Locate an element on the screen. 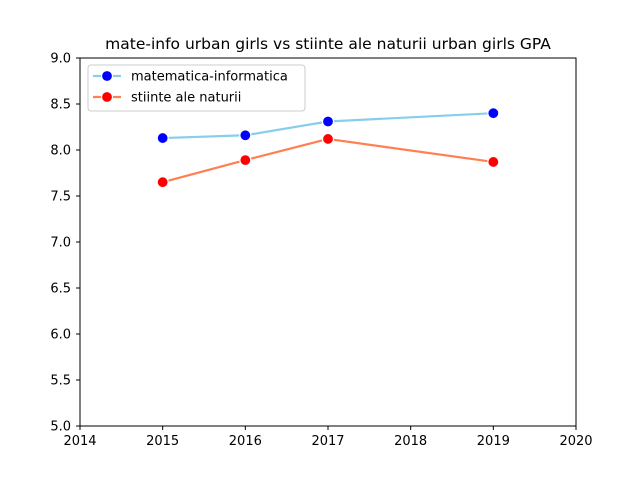 The width and height of the screenshot is (640, 480). x-tick-label: 2020 is located at coordinates (575, 441).